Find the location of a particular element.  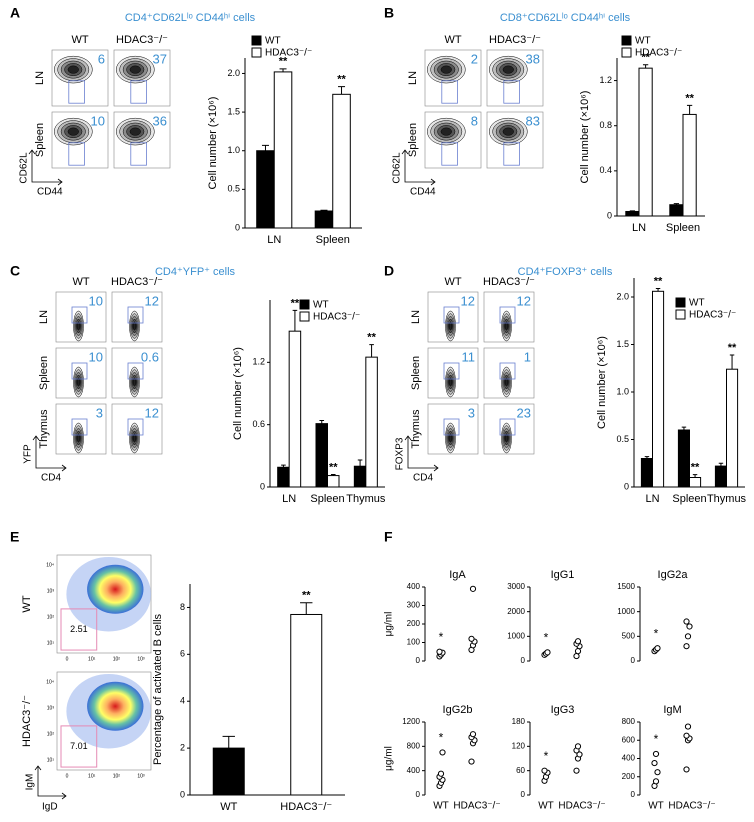

panel-title: CD4⁺FOXP3⁺ cells is located at coordinates (565, 272).